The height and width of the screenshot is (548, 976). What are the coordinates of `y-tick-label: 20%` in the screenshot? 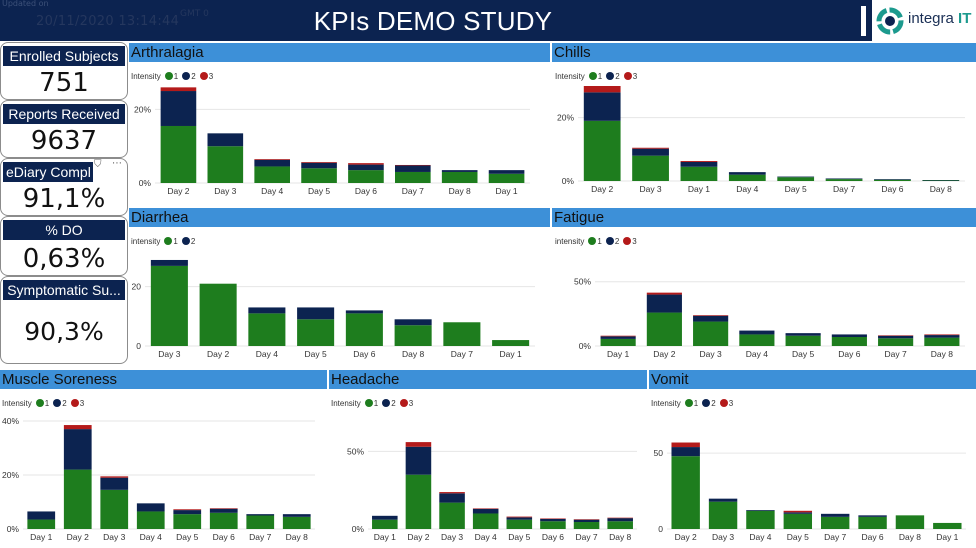 It's located at (565, 118).